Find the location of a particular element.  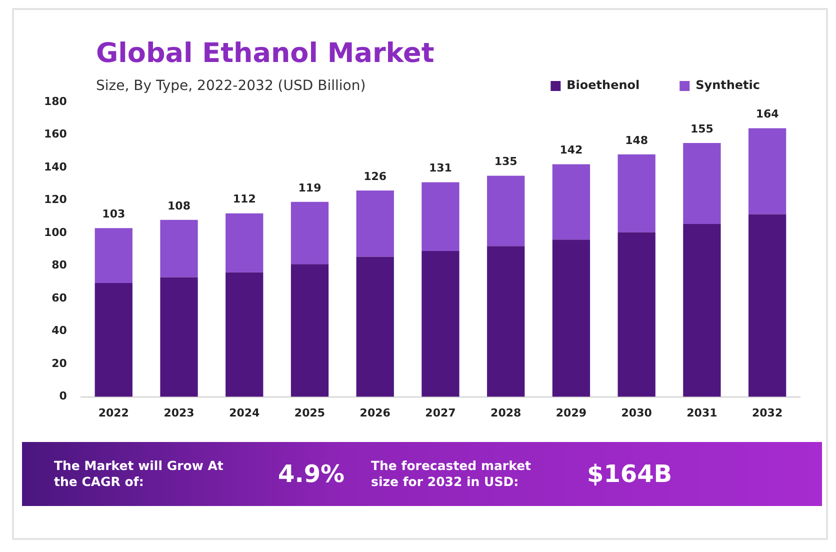

y-tick-label: 180 is located at coordinates (56, 101).